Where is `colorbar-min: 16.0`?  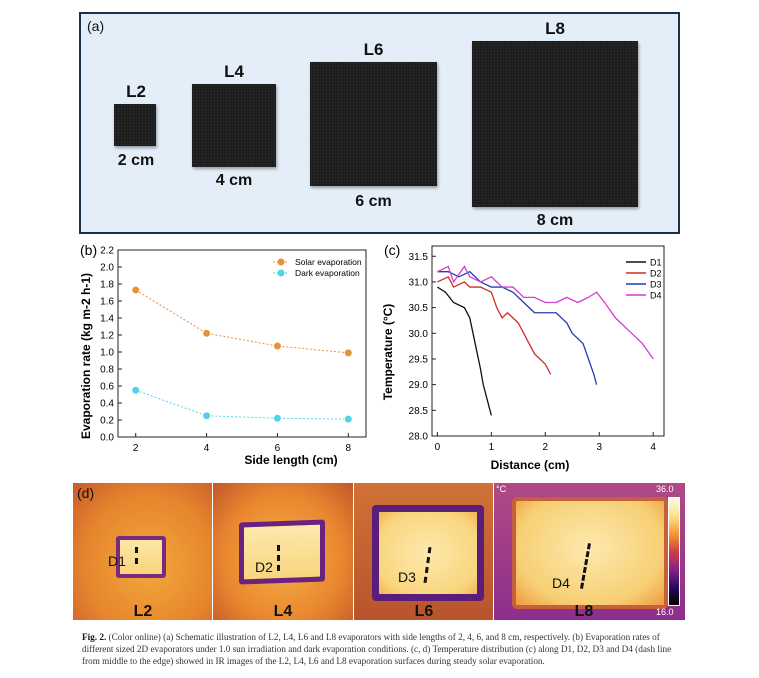 colorbar-min: 16.0 is located at coordinates (665, 612).